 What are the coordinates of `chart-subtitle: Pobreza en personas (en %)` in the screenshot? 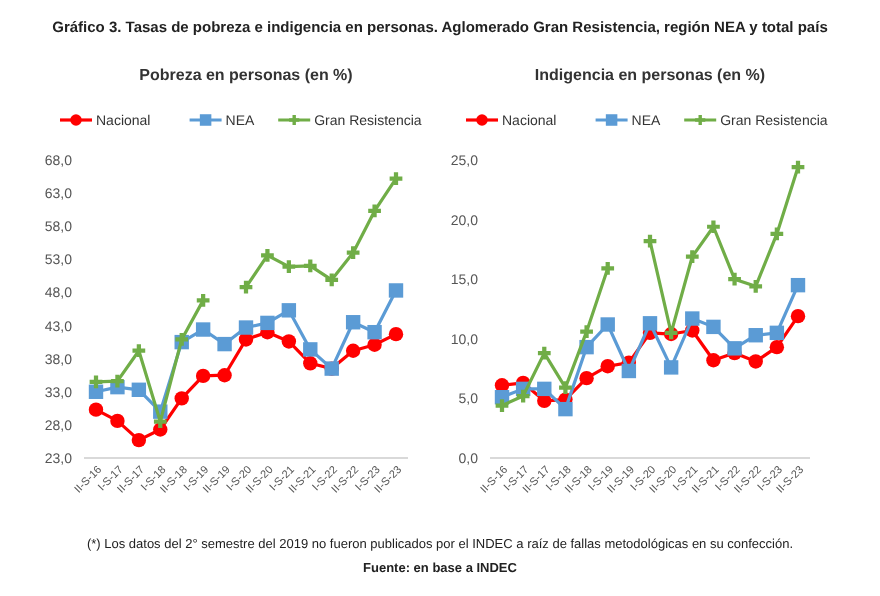 It's located at (246, 75).